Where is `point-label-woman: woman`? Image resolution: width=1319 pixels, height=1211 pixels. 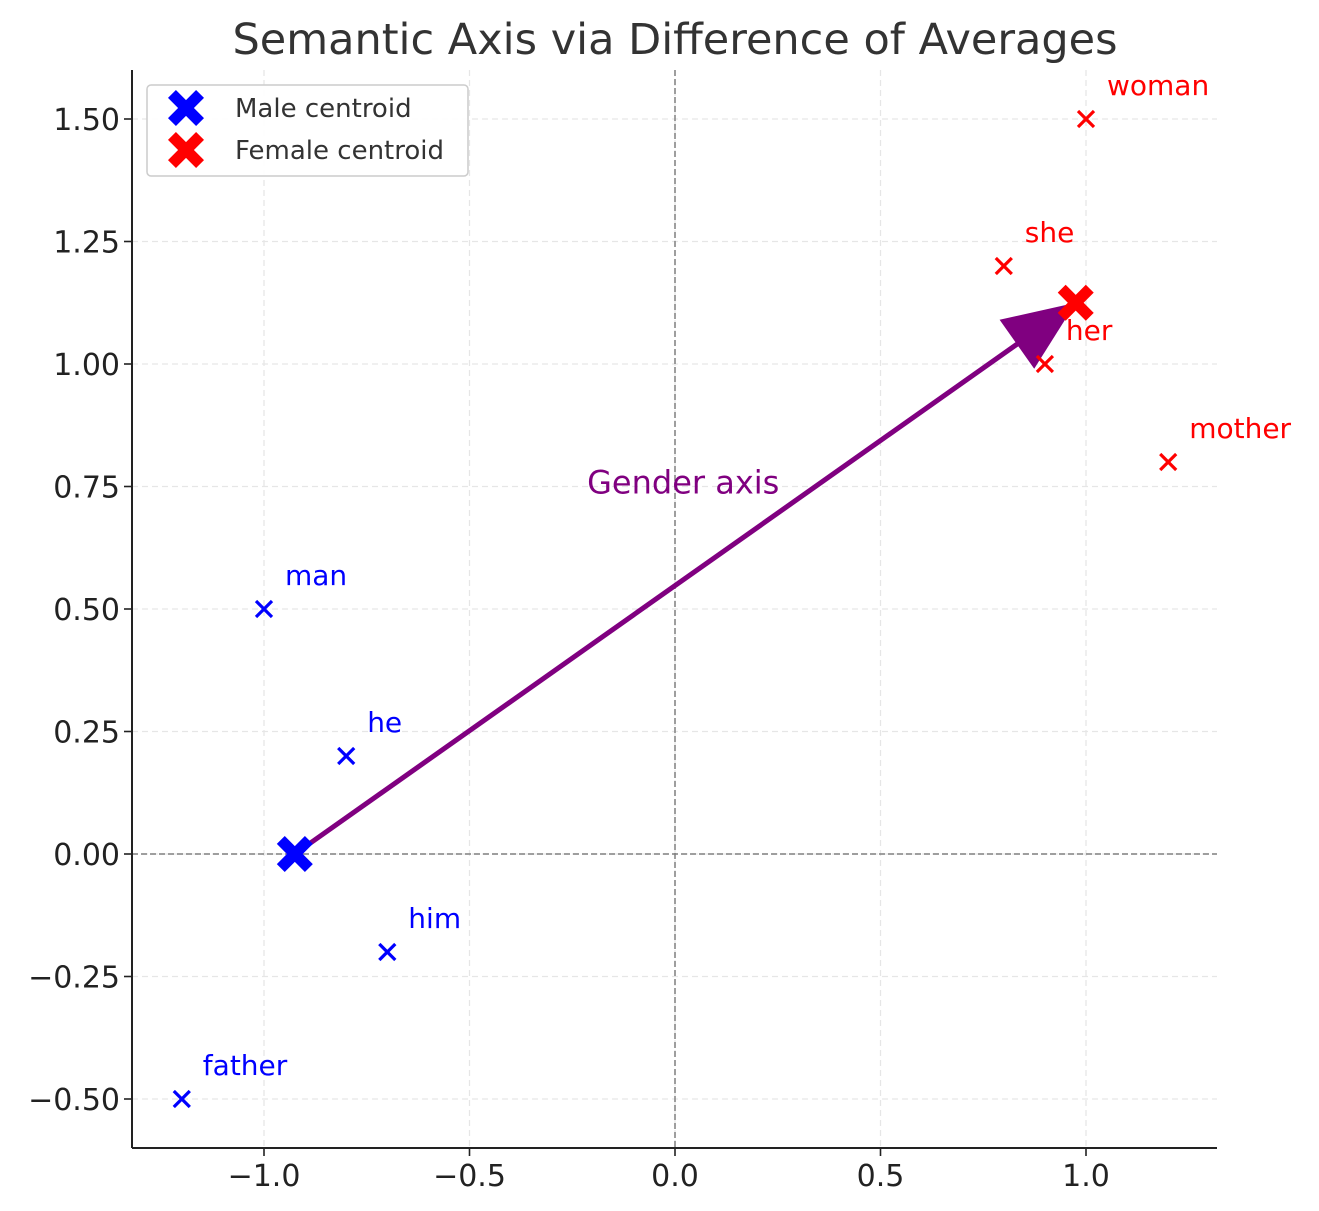 point-label-woman: woman is located at coordinates (1158, 85).